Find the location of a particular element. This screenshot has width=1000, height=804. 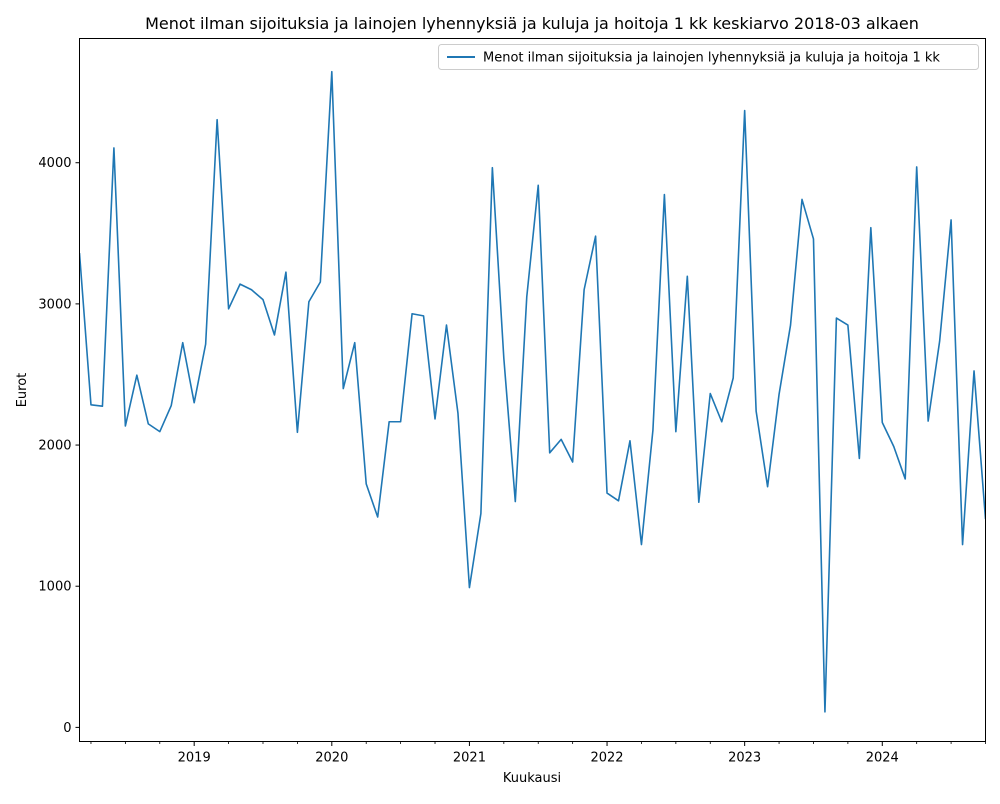

x-tick-label: 2022 is located at coordinates (606, 758).